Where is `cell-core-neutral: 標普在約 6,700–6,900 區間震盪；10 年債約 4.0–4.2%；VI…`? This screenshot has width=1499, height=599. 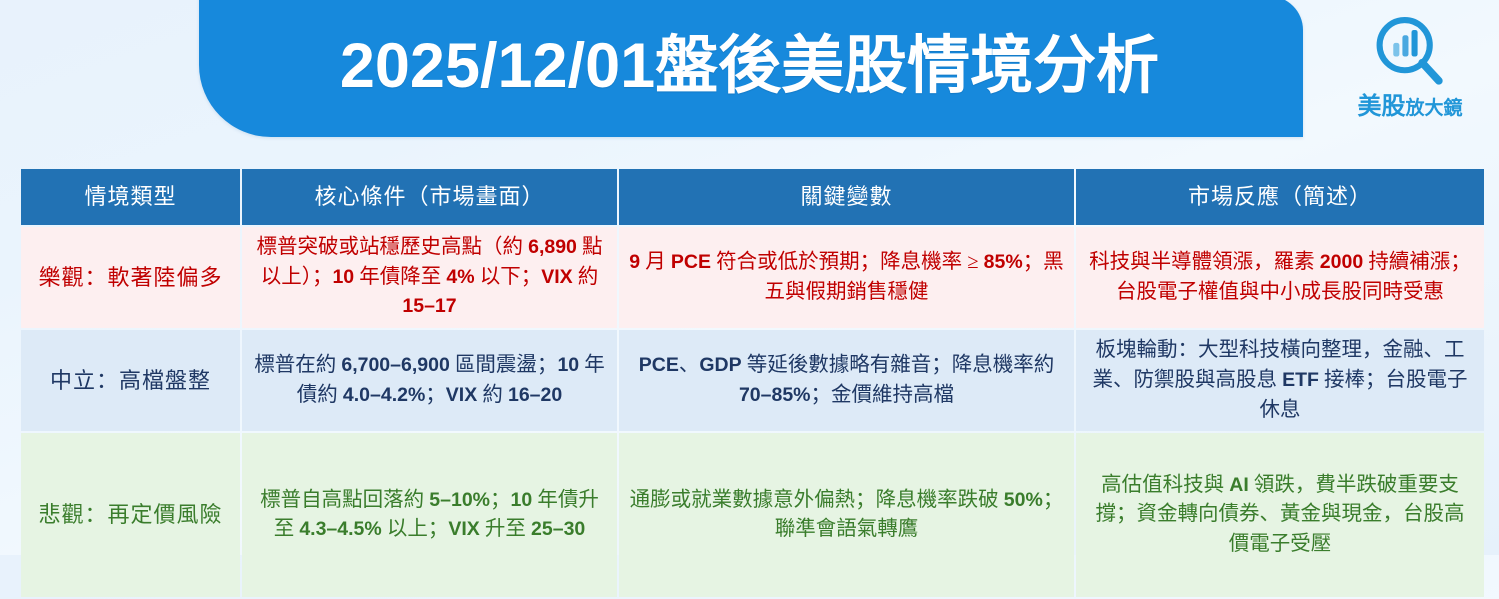 cell-core-neutral: 標普在約 6,700–6,900 區間震盪；10 年債約 4.0–4.2%；VI… is located at coordinates (429, 381).